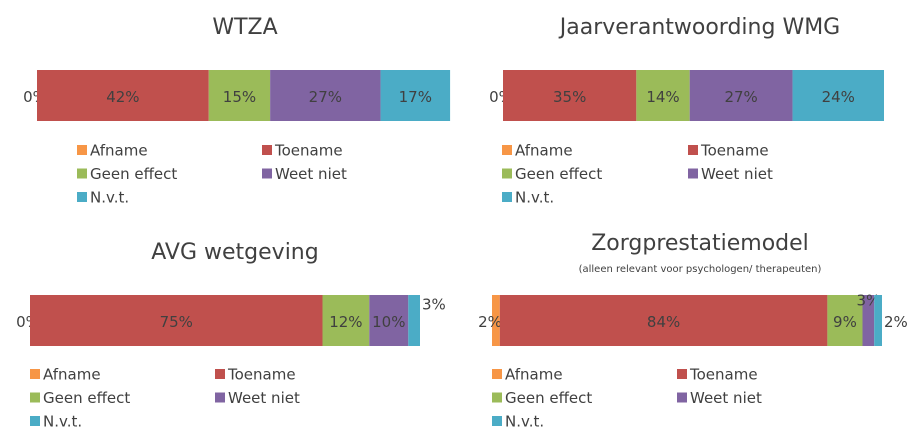 The width and height of the screenshot is (909, 433). I want to click on chart-title: Zorgprestatiemodel, so click(700, 243).